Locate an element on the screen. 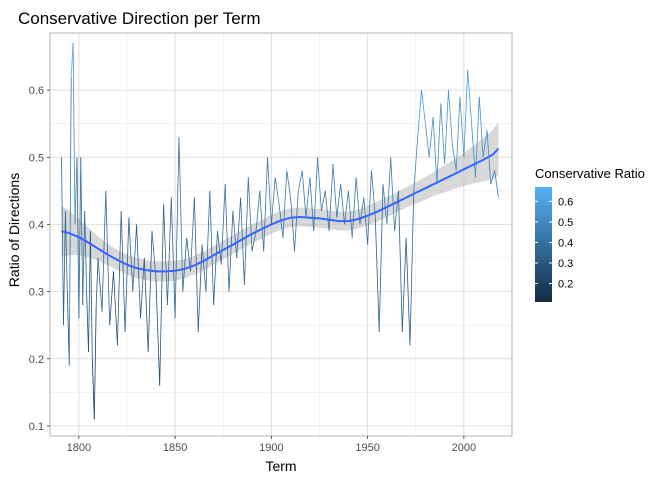 The image size is (672, 480). y-tick-label: 0.1 is located at coordinates (36, 427).